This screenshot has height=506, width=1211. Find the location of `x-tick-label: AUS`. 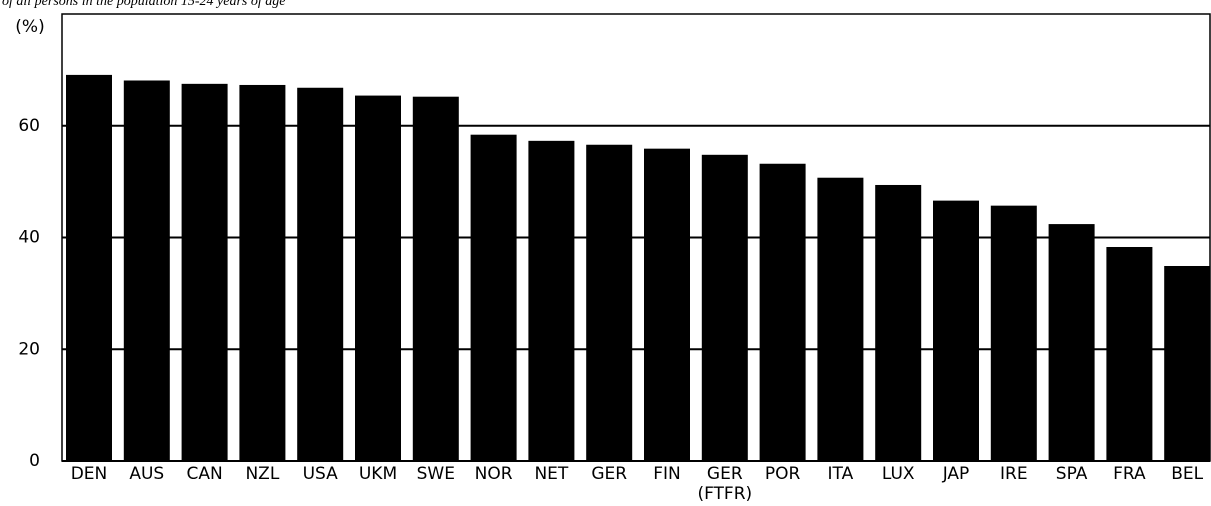

x-tick-label: AUS is located at coordinates (147, 474).